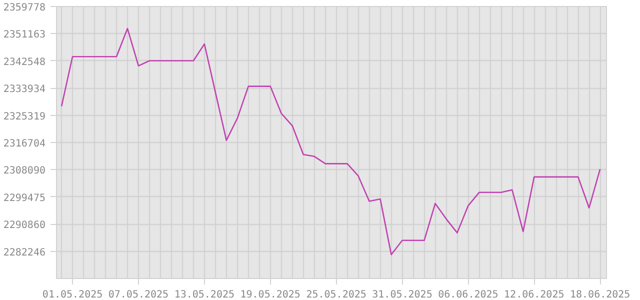 This screenshot has width=640, height=300. Describe the element at coordinates (24, 226) in the screenshot. I see `y-tick-label: 2290860` at that location.